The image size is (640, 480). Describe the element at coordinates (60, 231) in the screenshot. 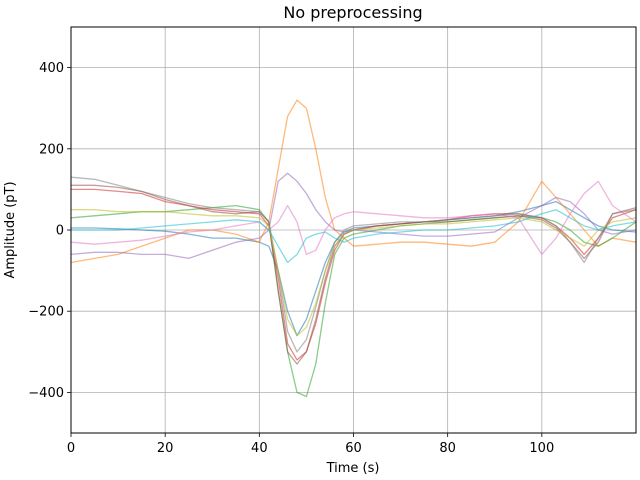

I see `y-tick-label: 0` at that location.